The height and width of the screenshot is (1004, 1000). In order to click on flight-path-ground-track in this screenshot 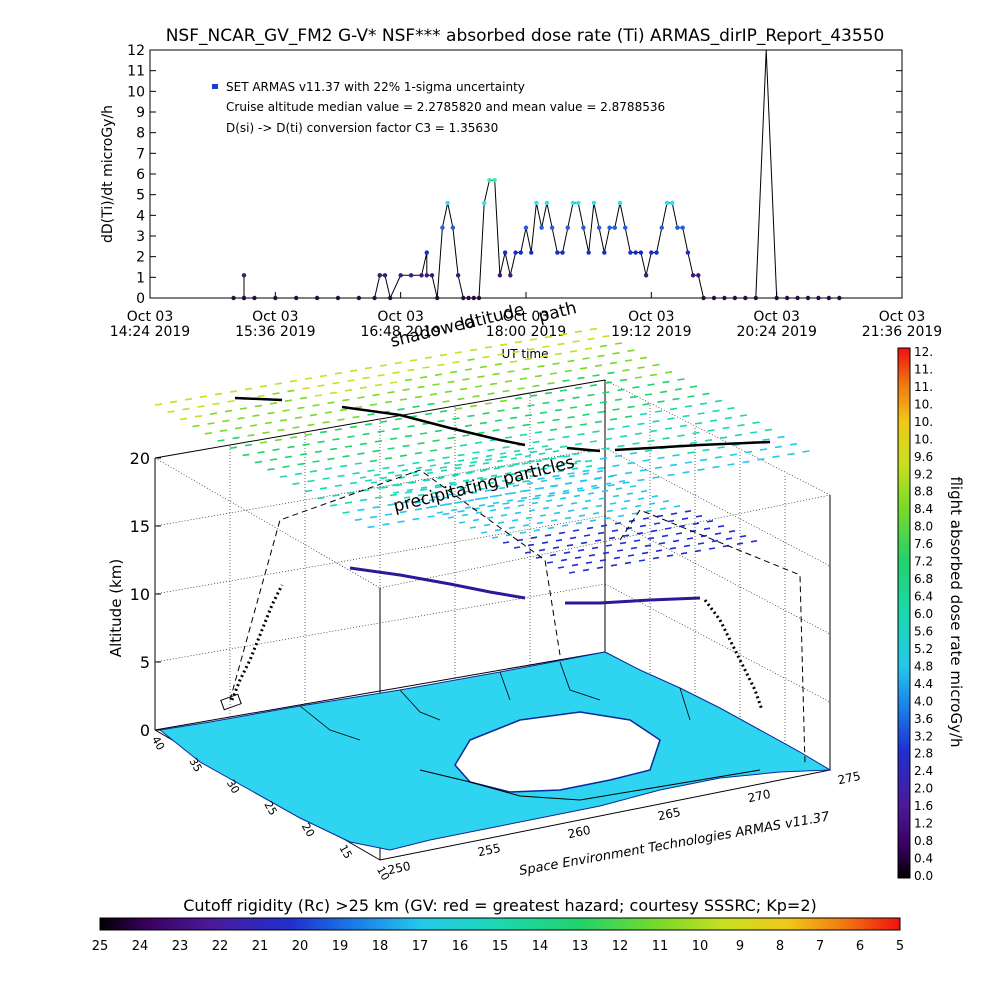, I will do `click(395, 585)`.